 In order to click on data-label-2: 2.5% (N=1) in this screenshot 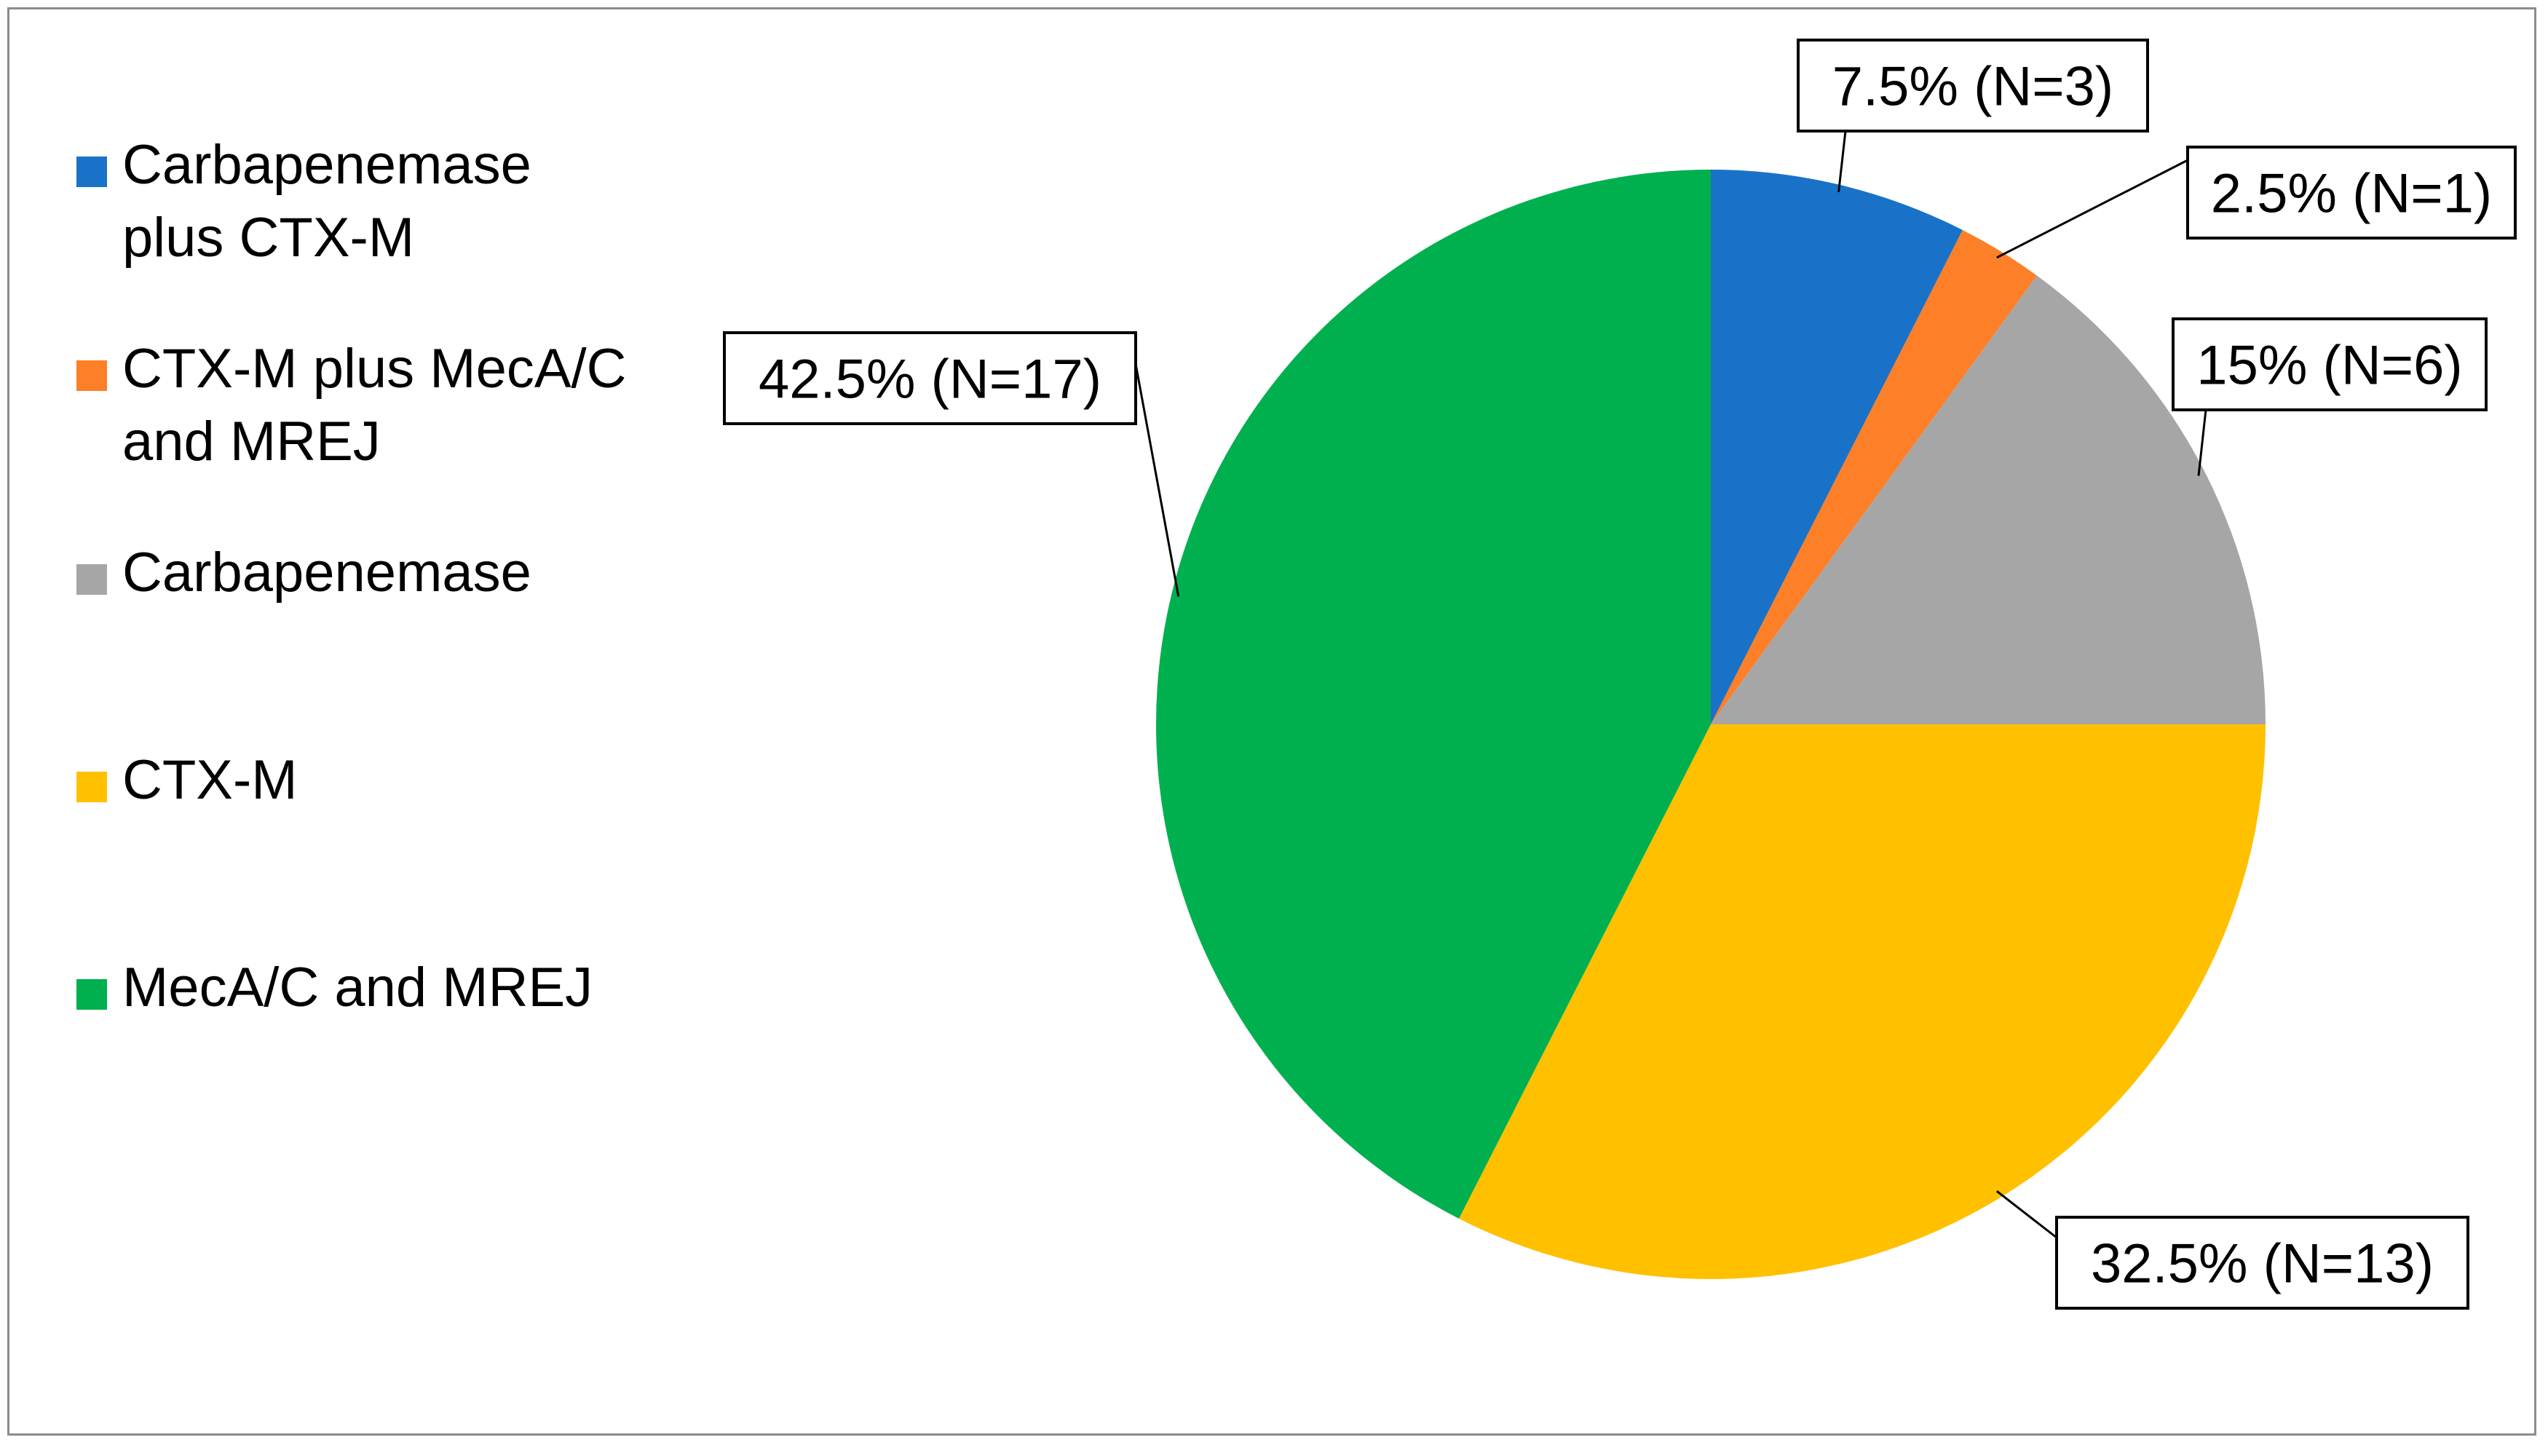, I will do `click(2352, 194)`.